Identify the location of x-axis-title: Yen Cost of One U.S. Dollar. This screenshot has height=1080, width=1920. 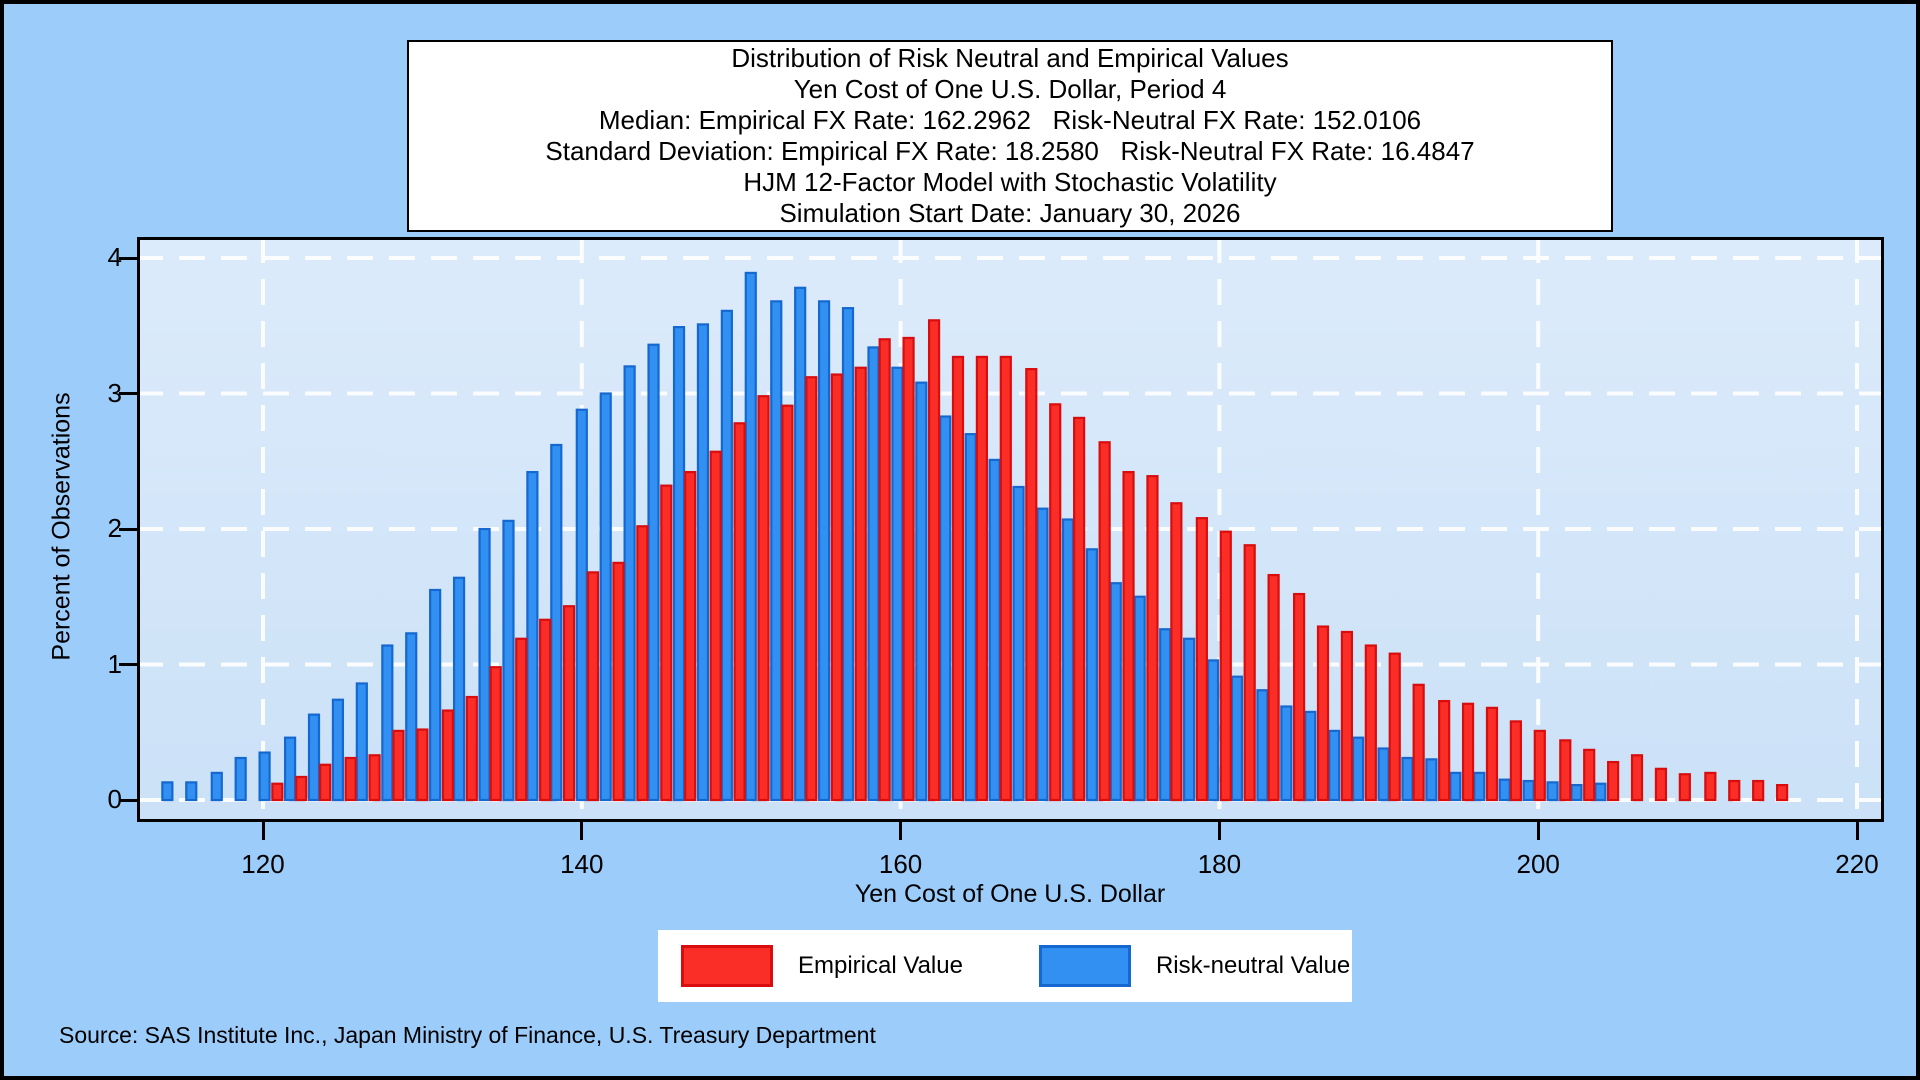
(1010, 894).